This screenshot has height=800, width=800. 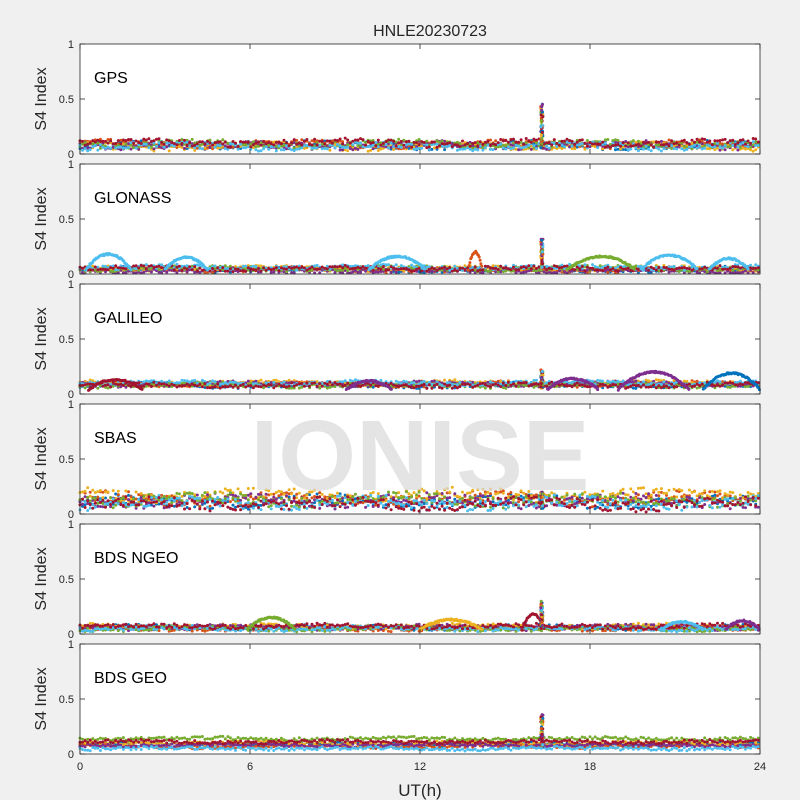 I want to click on x-axis-label: UT(h), so click(x=419, y=790).